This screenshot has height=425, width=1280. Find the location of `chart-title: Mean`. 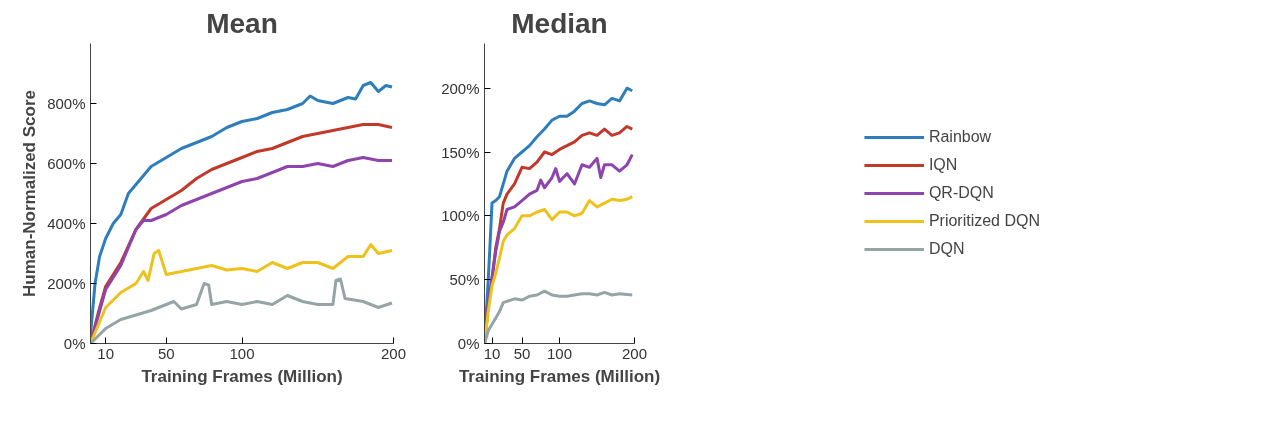

chart-title: Mean is located at coordinates (242, 23).